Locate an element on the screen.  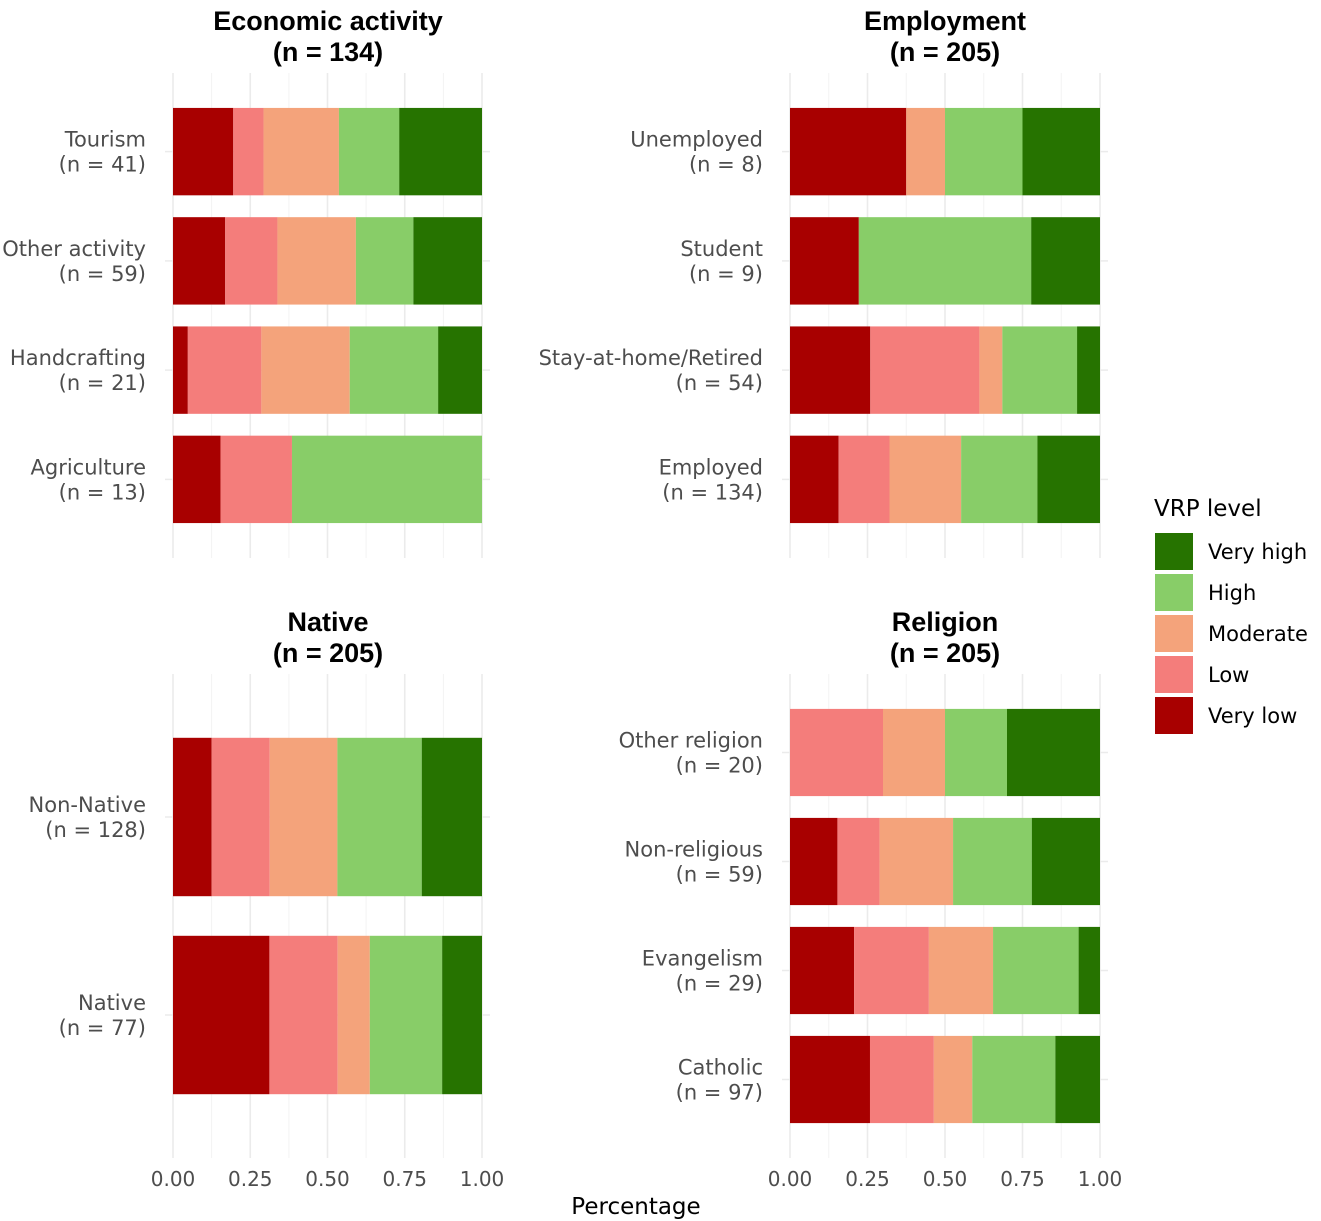
legend-title: VRP level is located at coordinates (1208, 509).